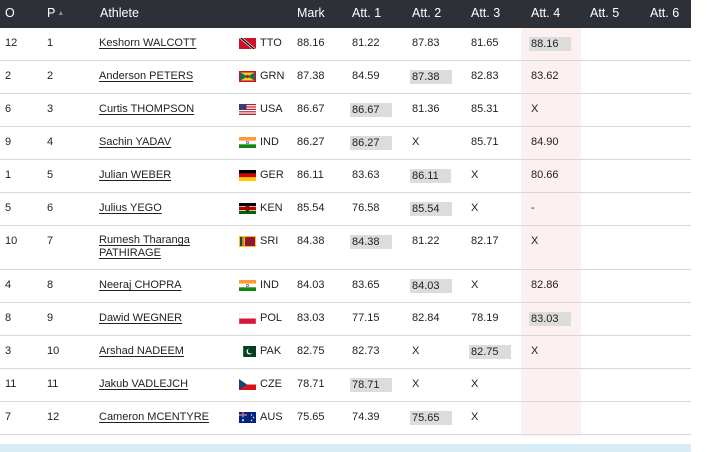 This screenshot has height=452, width=707. What do you see at coordinates (485, 109) in the screenshot?
I see `attempt-3-cell: 85.31` at bounding box center [485, 109].